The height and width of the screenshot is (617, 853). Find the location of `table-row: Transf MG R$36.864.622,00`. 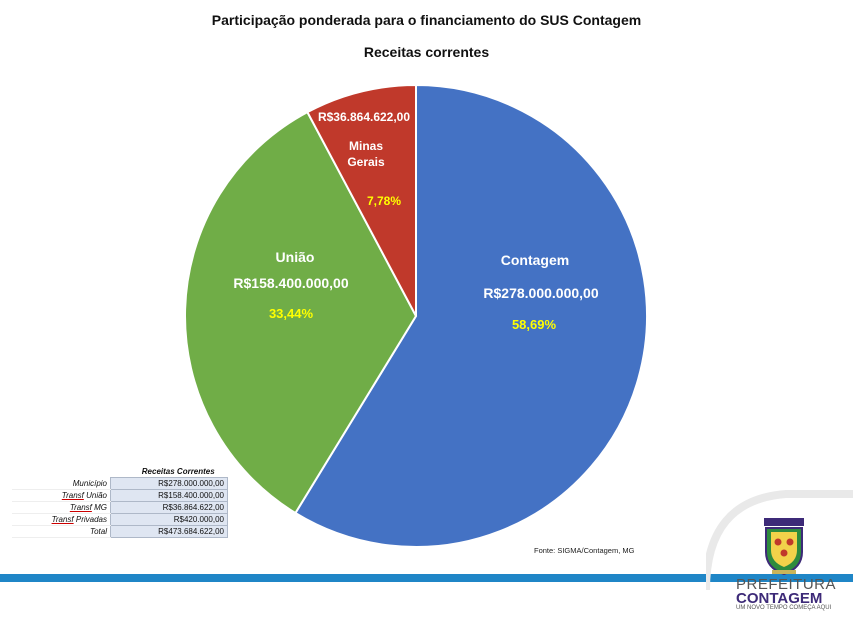

table-row: Transf MG R$36.864.622,00 is located at coordinates (120, 507).